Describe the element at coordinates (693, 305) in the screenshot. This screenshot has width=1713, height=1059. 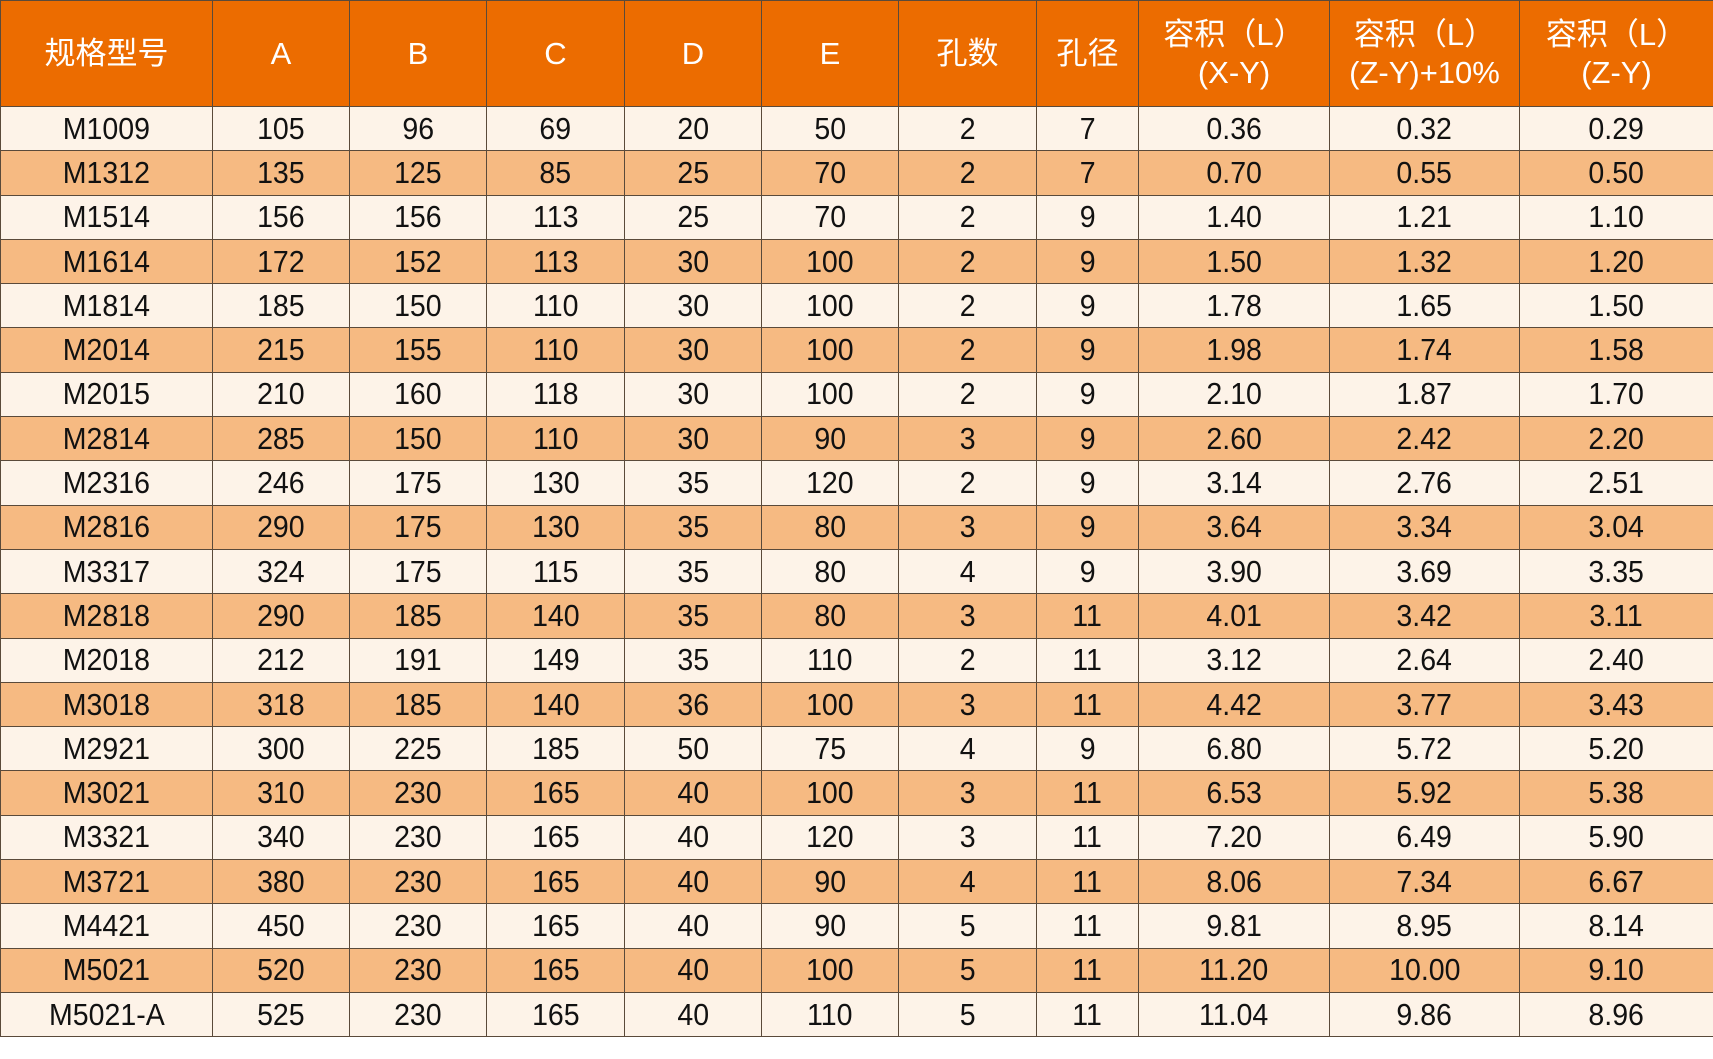
I see `cell-text: 30` at that location.